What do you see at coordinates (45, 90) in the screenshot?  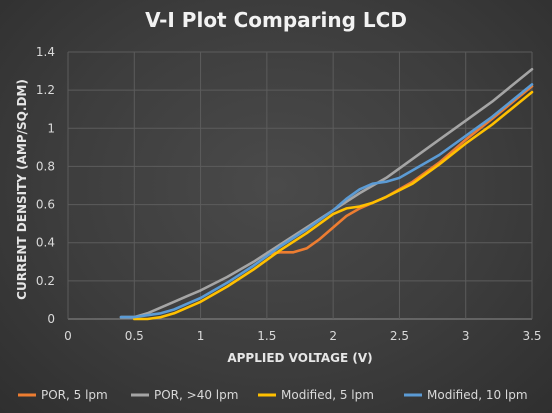 I see `y-tick-label: 1.2` at bounding box center [45, 90].